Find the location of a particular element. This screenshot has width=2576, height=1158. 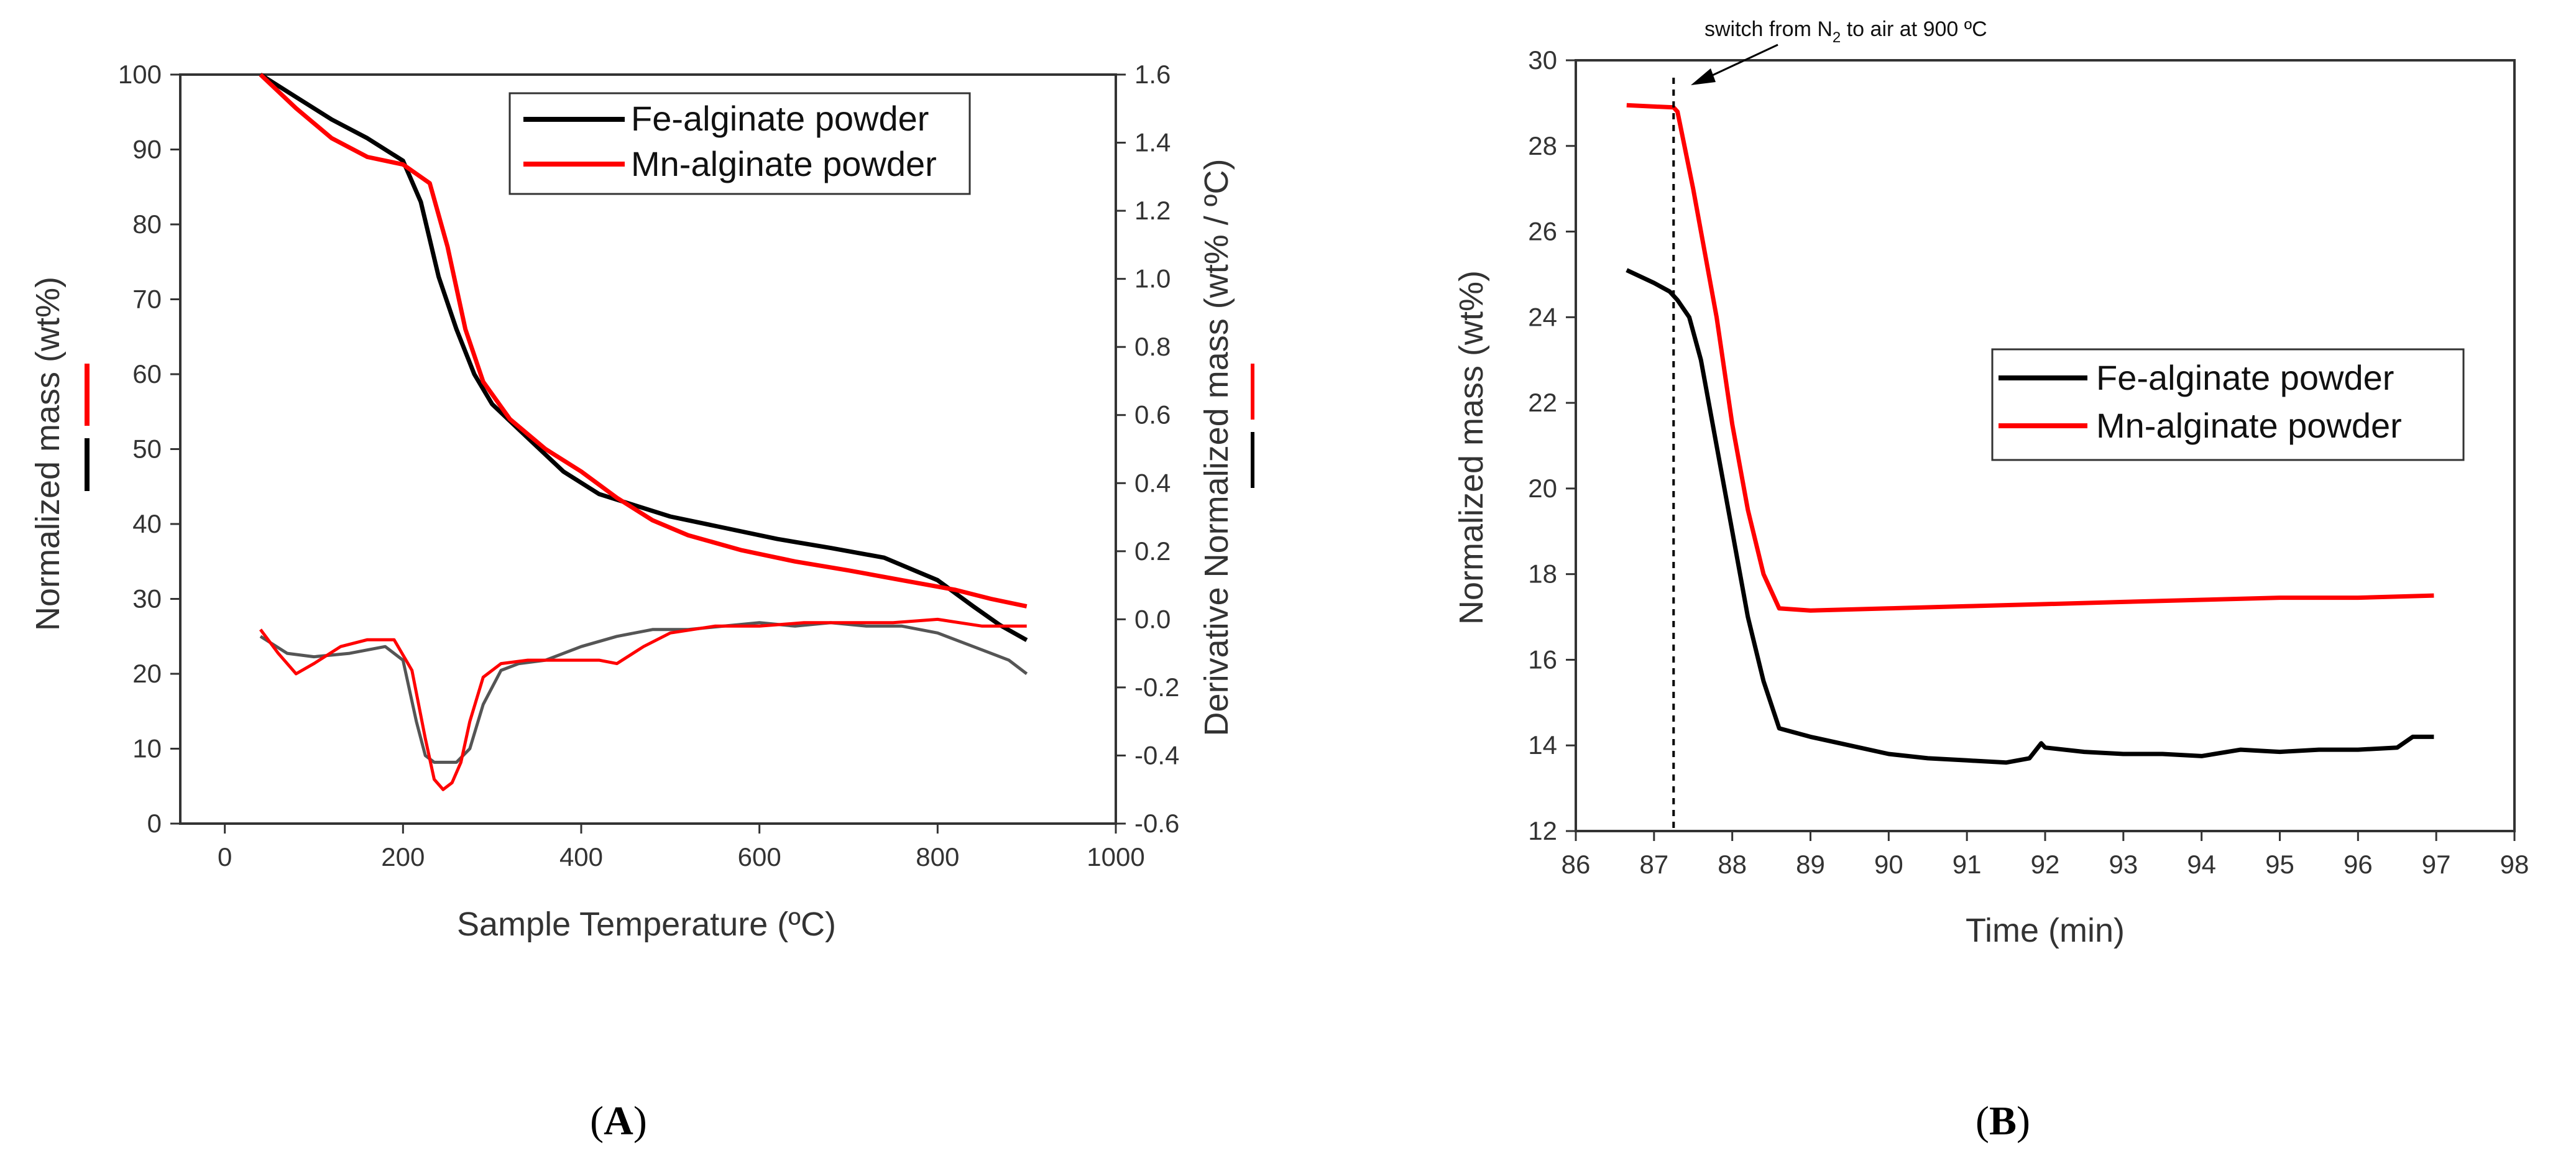

y2-tick-label: 0.6 is located at coordinates (1152, 415).